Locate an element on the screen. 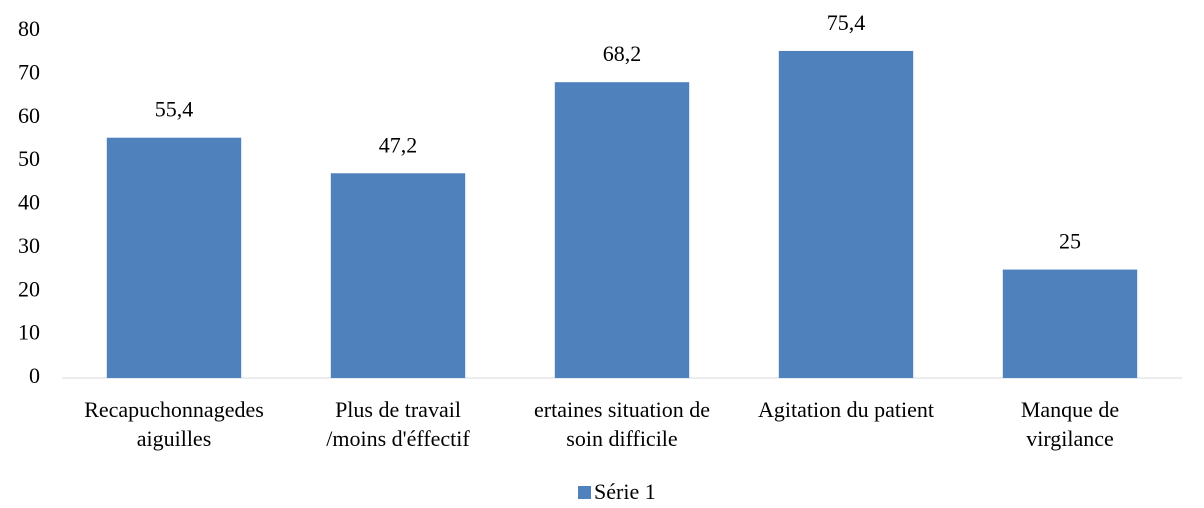  y-tick-label: 20 is located at coordinates (29, 288).